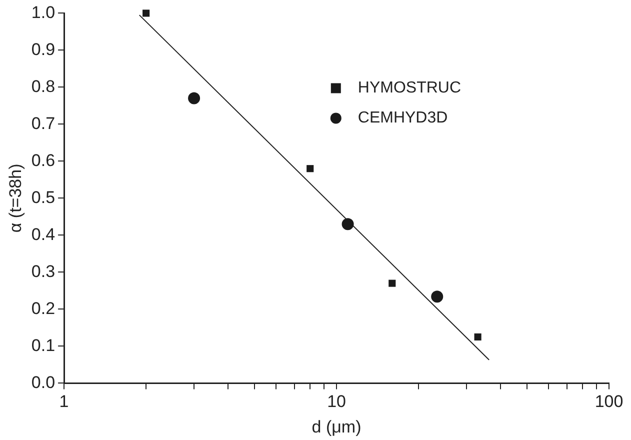 Image resolution: width=631 pixels, height=440 pixels. I want to click on y-tick-label: 0.6, so click(43, 160).